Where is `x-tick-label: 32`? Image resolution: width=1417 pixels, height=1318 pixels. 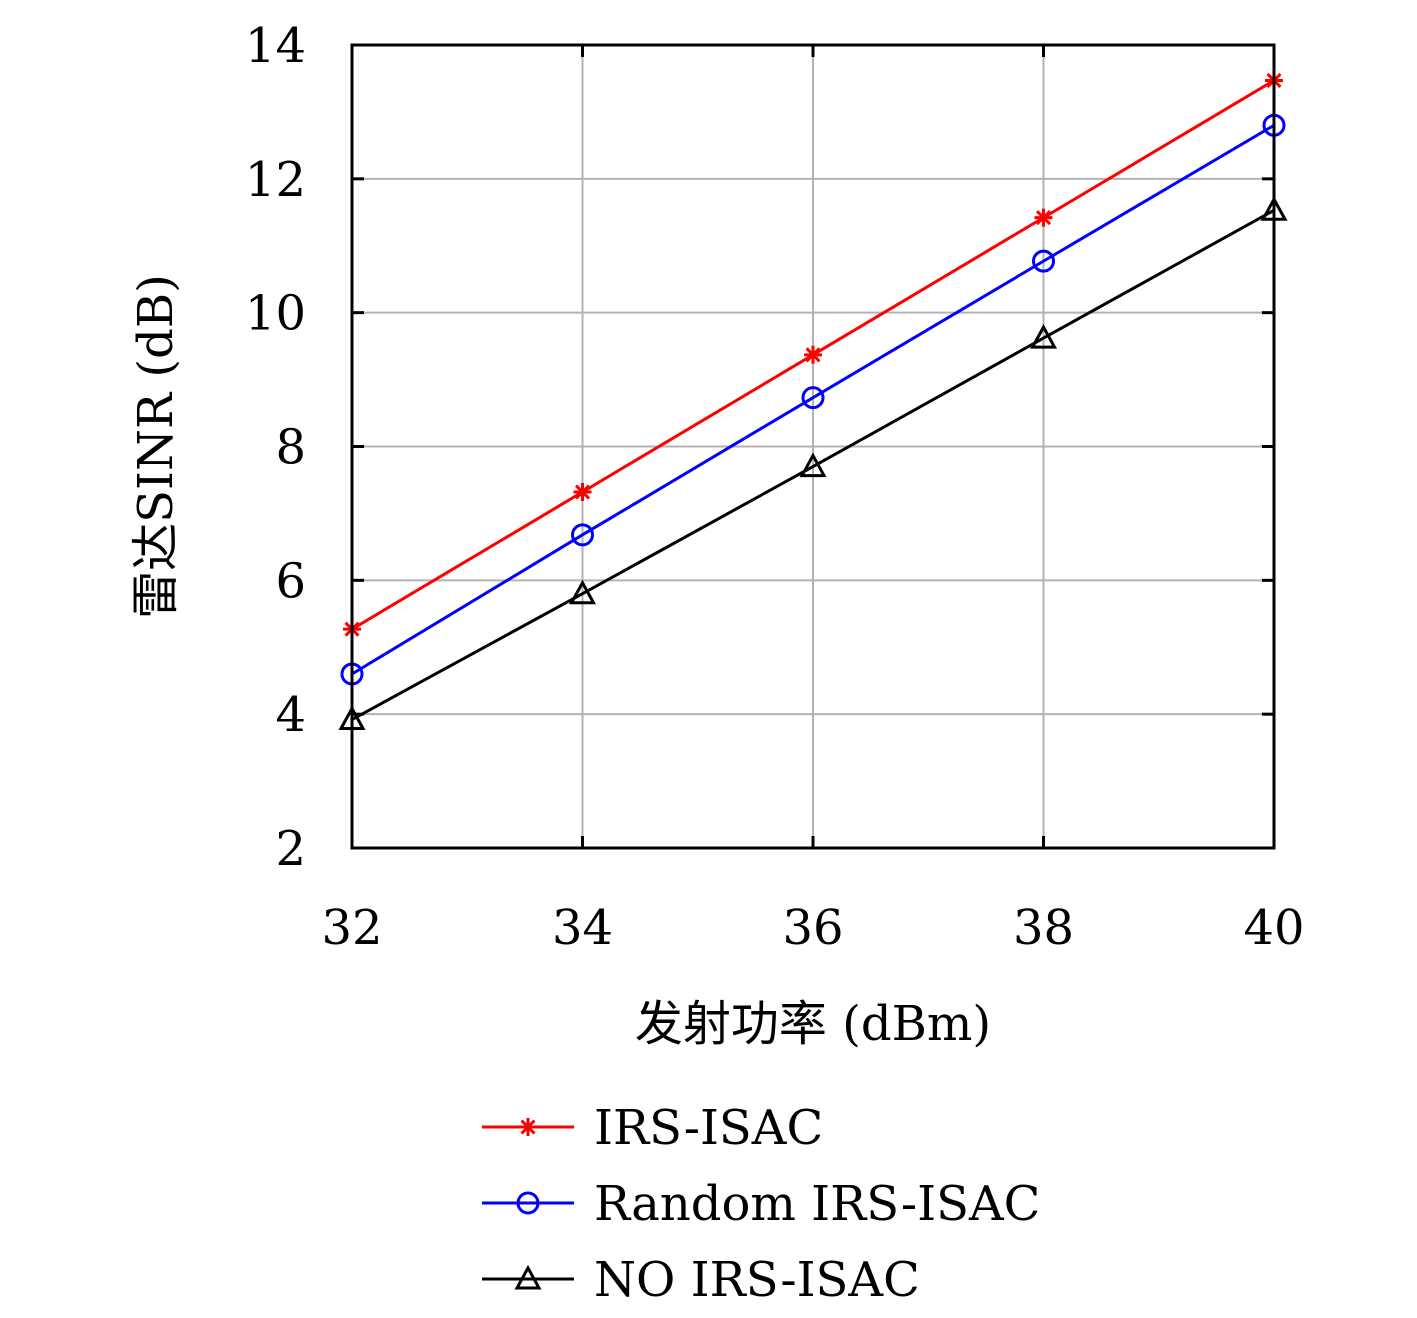 x-tick-label: 32 is located at coordinates (351, 928).